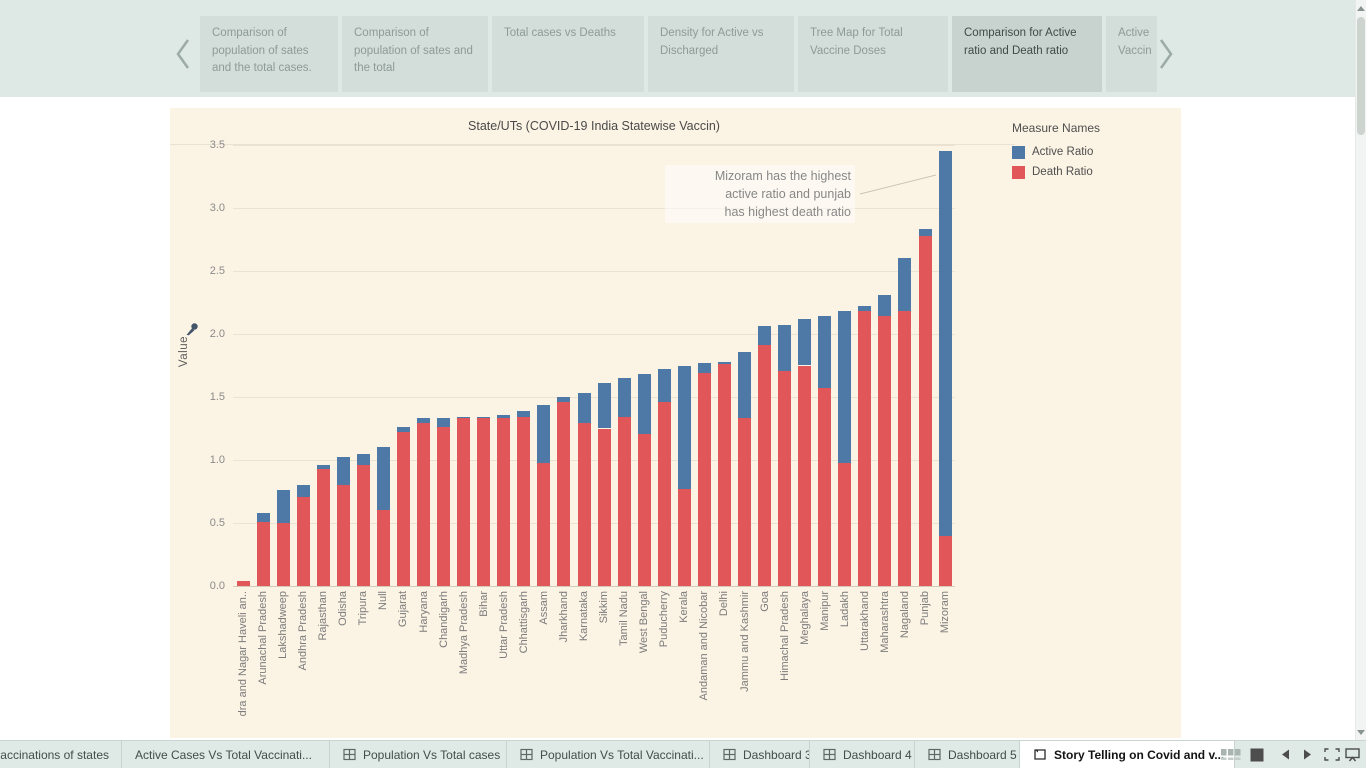 The image size is (1366, 768). Describe the element at coordinates (865, 309) in the screenshot. I see `bar-active-ratio-Uttarakhand` at that location.